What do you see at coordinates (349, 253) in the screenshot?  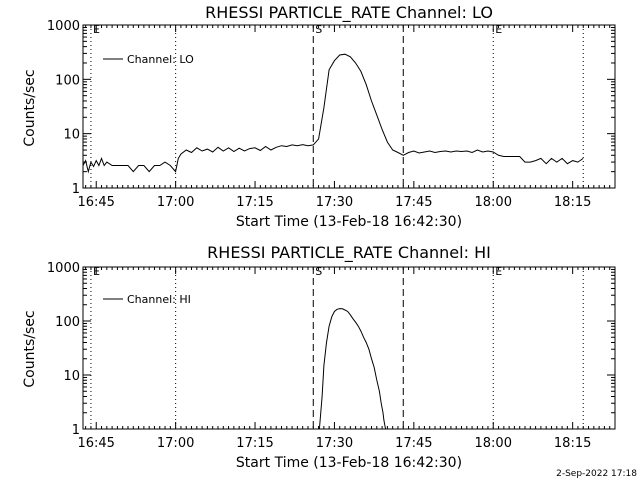 I see `panel-hi-title: RHESSI PARTICLE_RATE Channel: HI` at bounding box center [349, 253].